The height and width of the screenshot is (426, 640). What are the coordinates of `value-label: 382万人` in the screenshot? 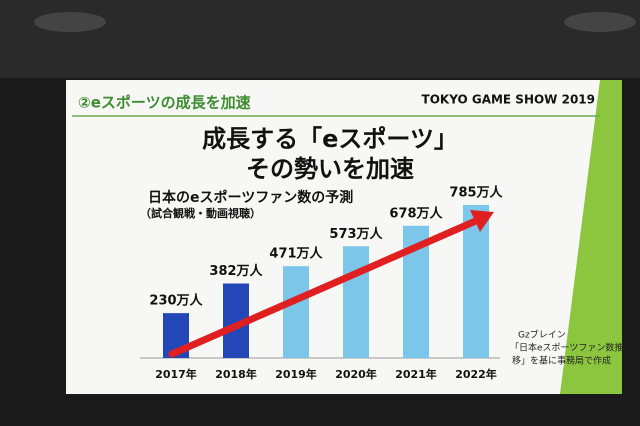 It's located at (236, 271).